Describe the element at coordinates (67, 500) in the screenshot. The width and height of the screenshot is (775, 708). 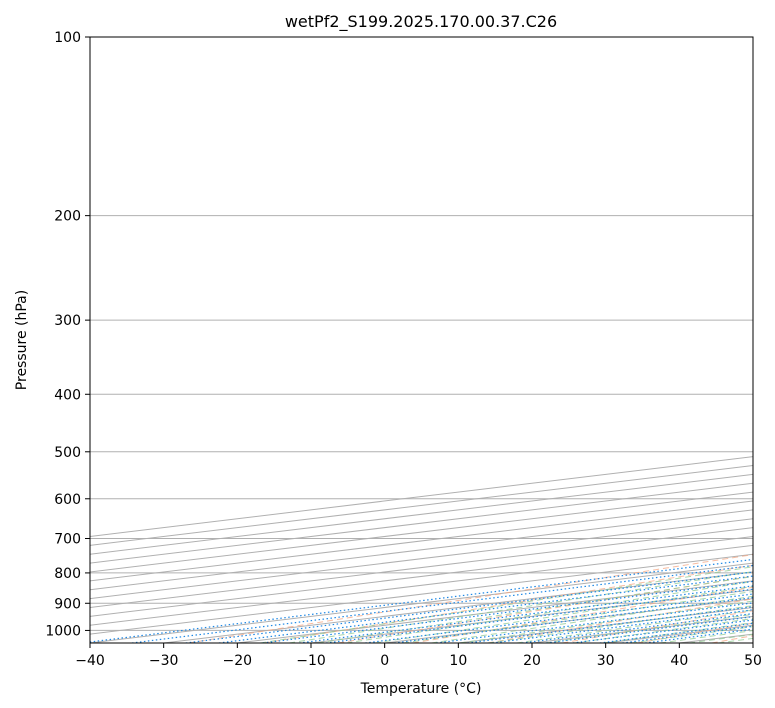
I see `y-tick-label: 600` at that location.